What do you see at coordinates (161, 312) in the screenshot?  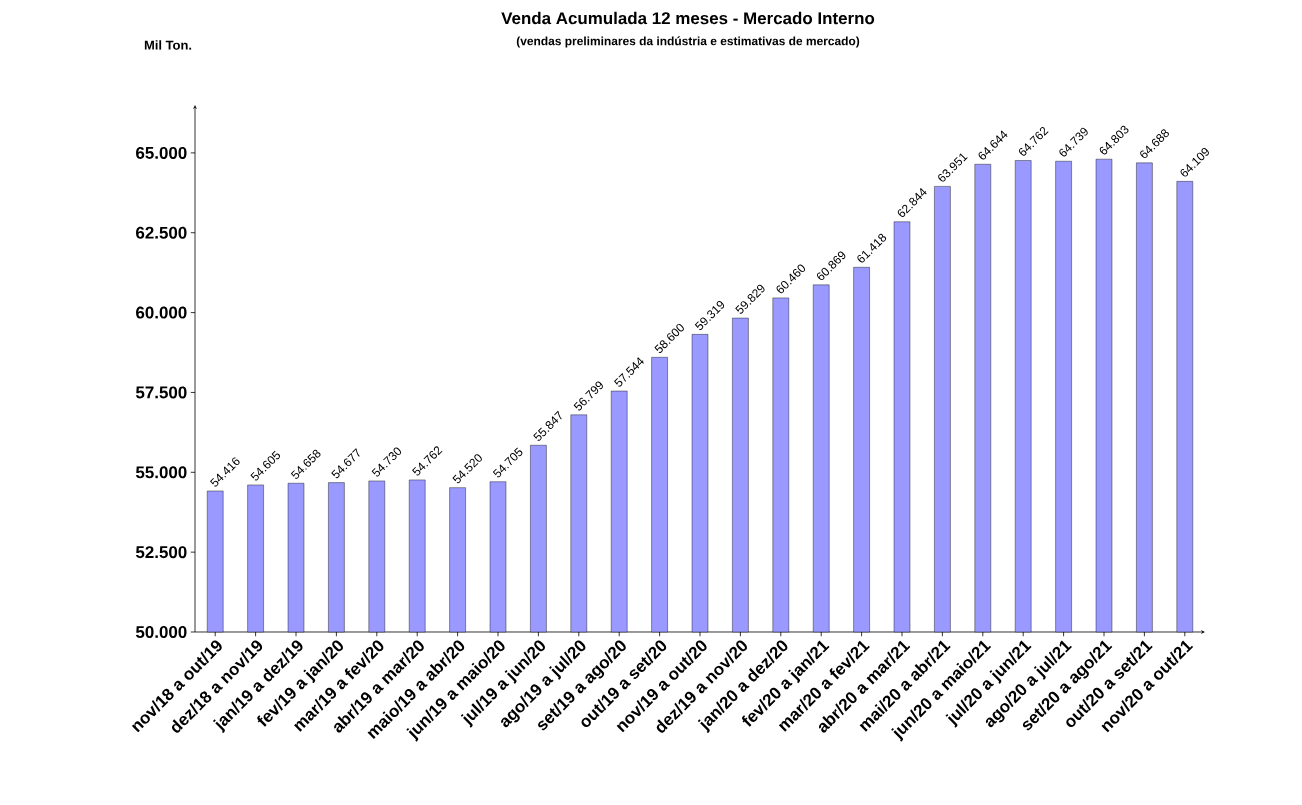 I see `y-tick-label: 60.000` at bounding box center [161, 312].